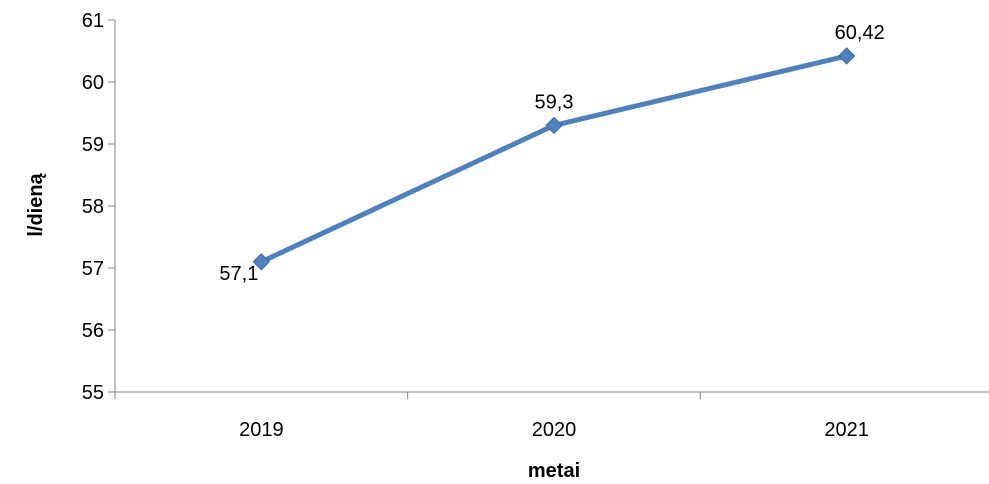 The image size is (989, 484). I want to click on y-tick-label: 55, so click(93, 393).